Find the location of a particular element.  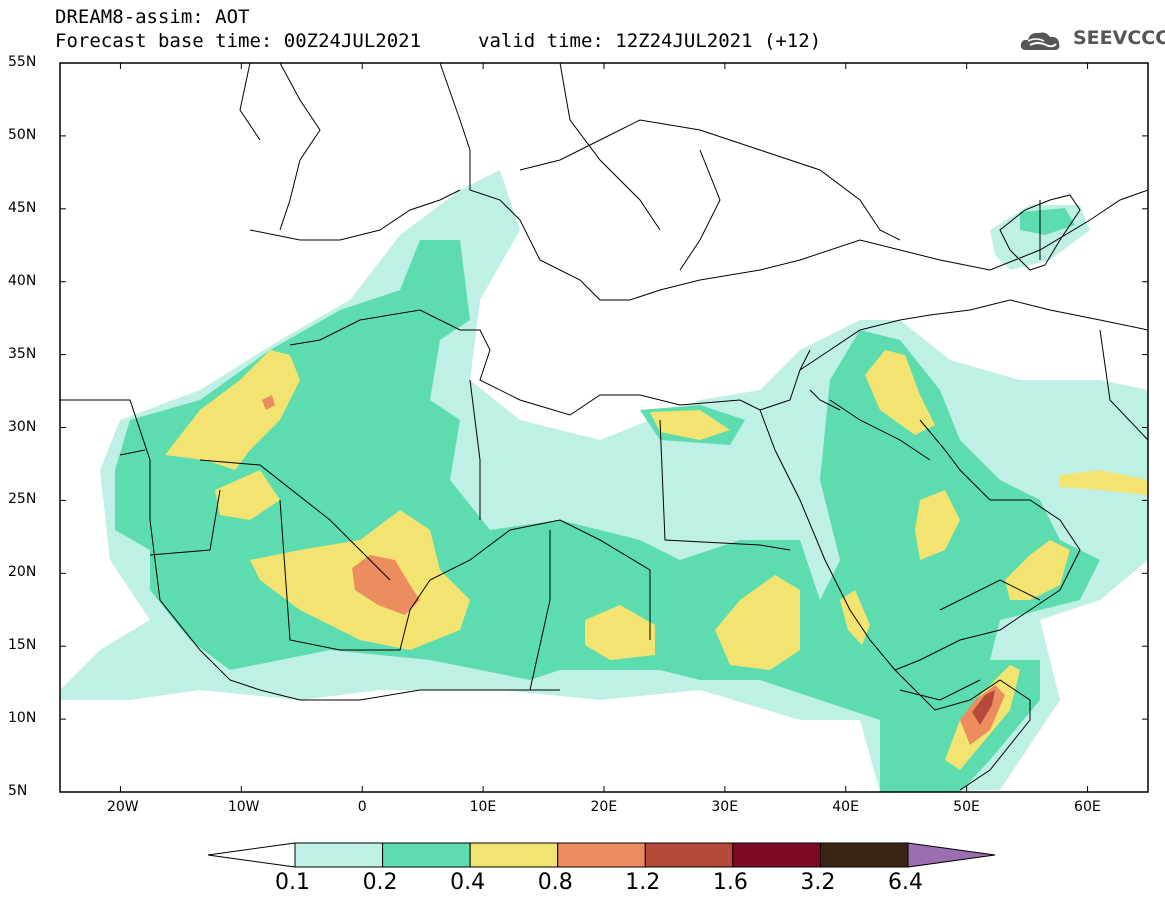

lon-label: 20W is located at coordinates (122, 807).